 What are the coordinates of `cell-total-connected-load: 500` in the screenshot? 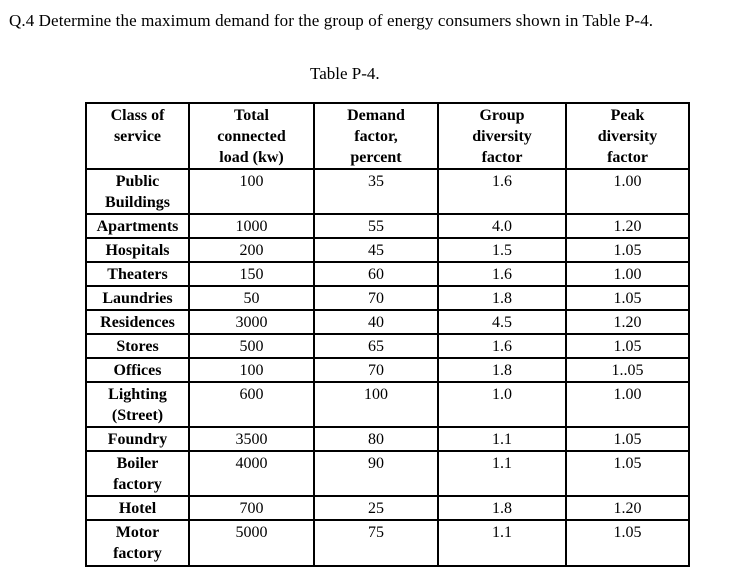 It's located at (251, 346).